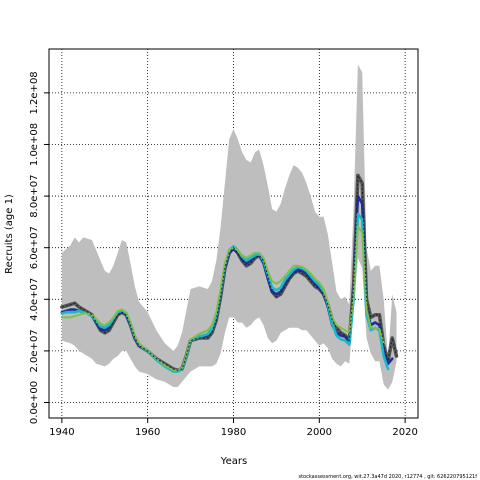  I want to click on x-axis: 1940 1960 1980 2000 2020, so click(233, 428).